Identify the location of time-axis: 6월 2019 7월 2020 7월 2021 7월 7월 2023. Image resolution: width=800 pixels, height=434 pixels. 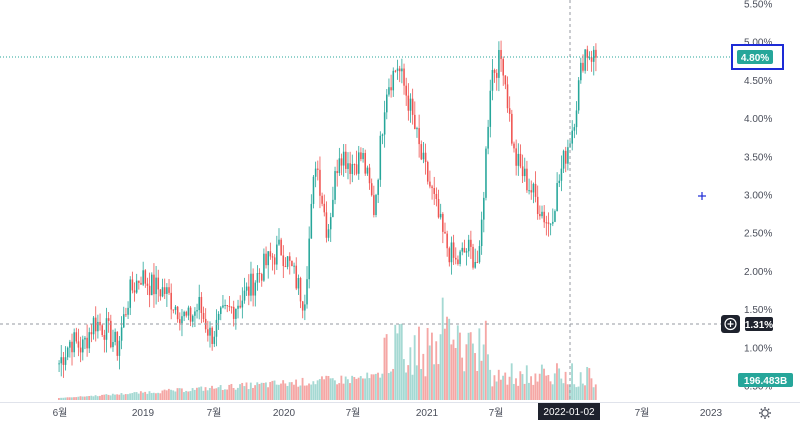
(388, 413).